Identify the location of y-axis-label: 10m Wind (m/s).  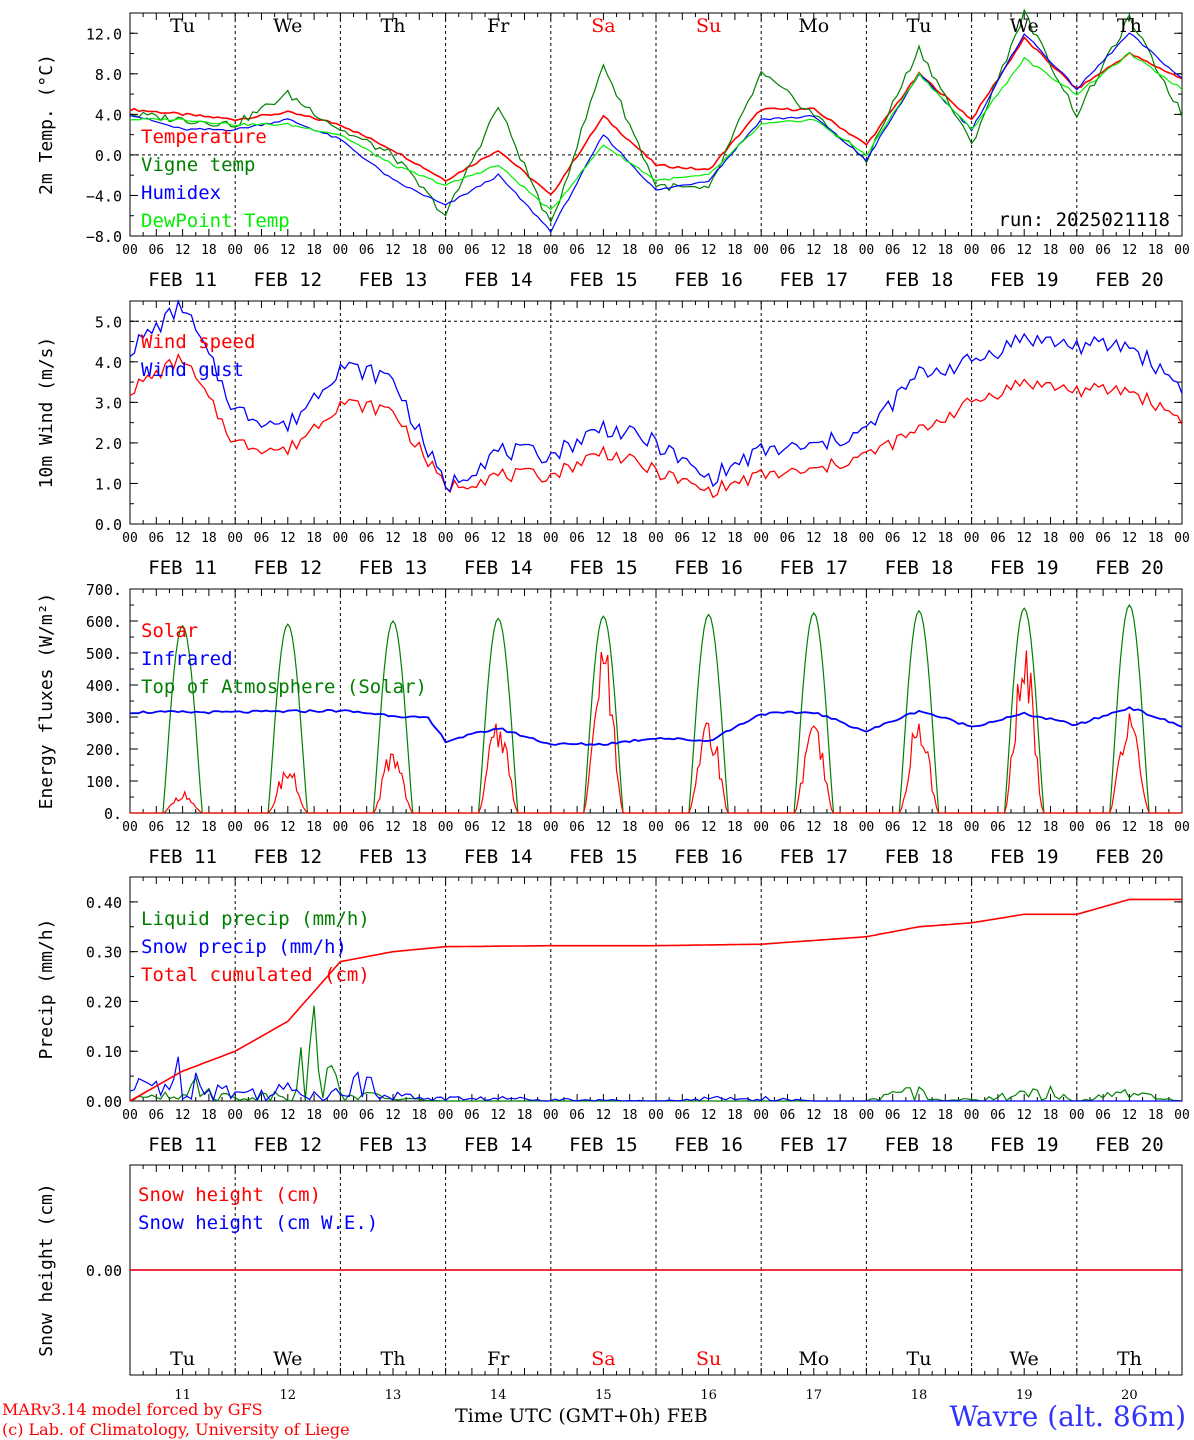
(46, 413).